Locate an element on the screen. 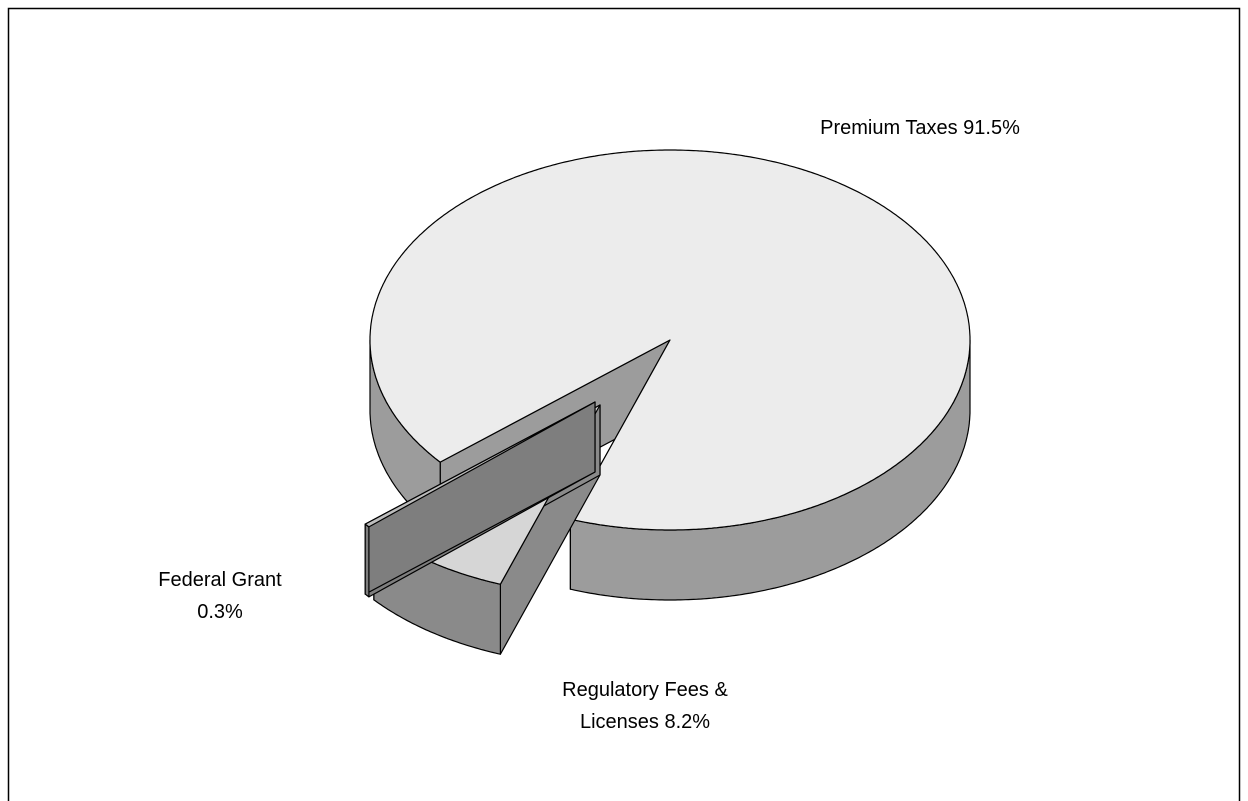  label-name: Premium Taxes is located at coordinates (889, 128).